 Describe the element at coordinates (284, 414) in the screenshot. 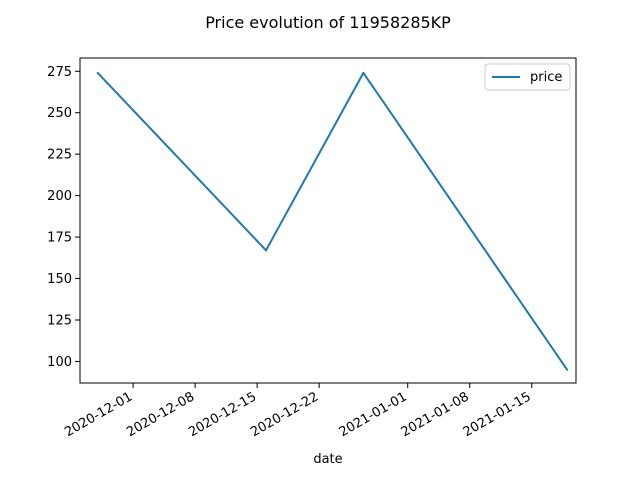

I see `x-tick-label: 2020-12-22` at that location.